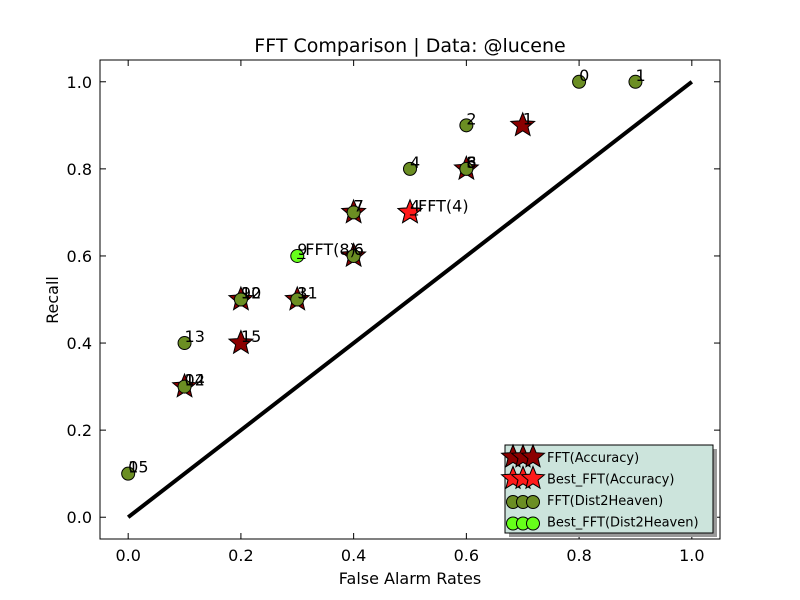 This screenshot has width=800, height=600. I want to click on point-label-s2-10: 14, so click(195, 380).